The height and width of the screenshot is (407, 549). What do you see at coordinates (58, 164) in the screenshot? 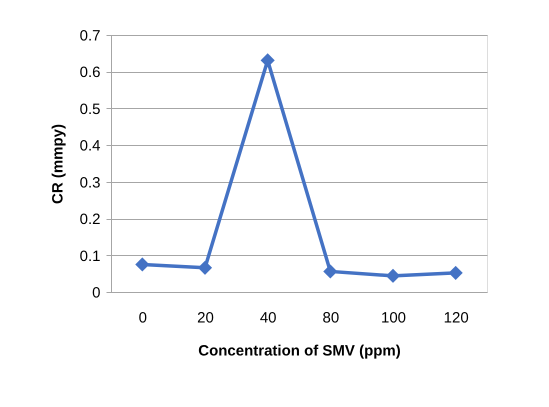
I see `y-axis-title: CR (mmpy)` at bounding box center [58, 164].